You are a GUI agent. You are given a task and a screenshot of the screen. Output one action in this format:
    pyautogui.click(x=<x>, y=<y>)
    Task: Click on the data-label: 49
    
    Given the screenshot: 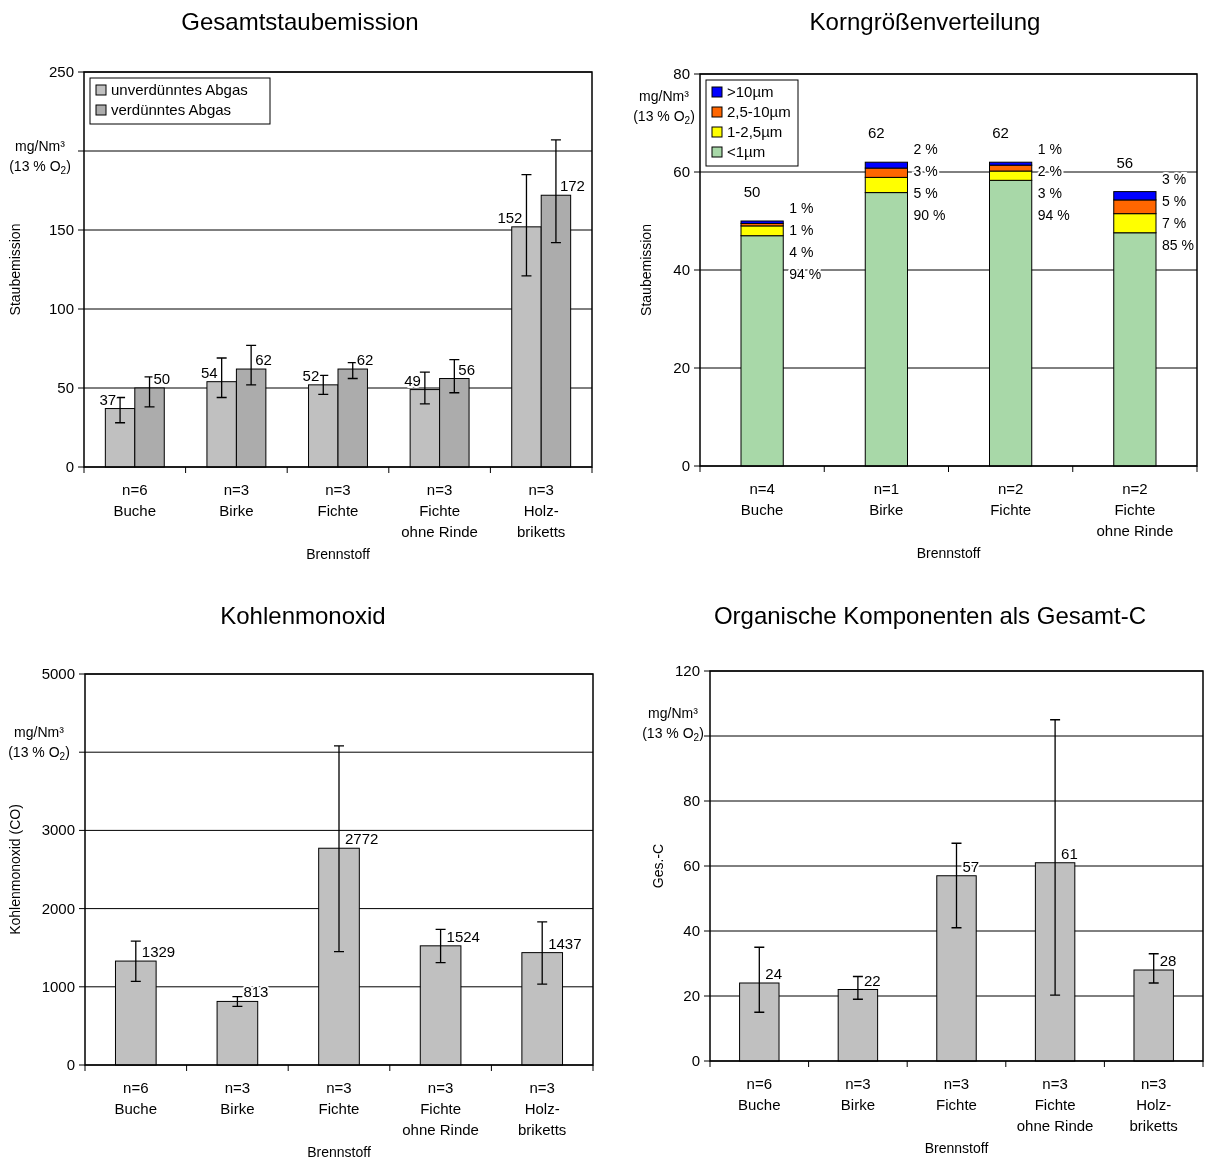 What is the action you would take?
    pyautogui.click(x=412, y=380)
    